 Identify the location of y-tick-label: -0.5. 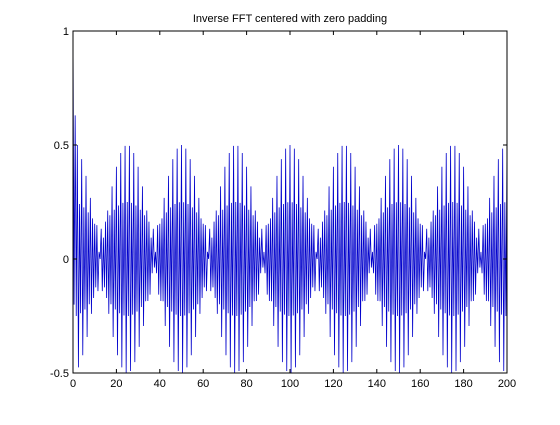
(59, 374).